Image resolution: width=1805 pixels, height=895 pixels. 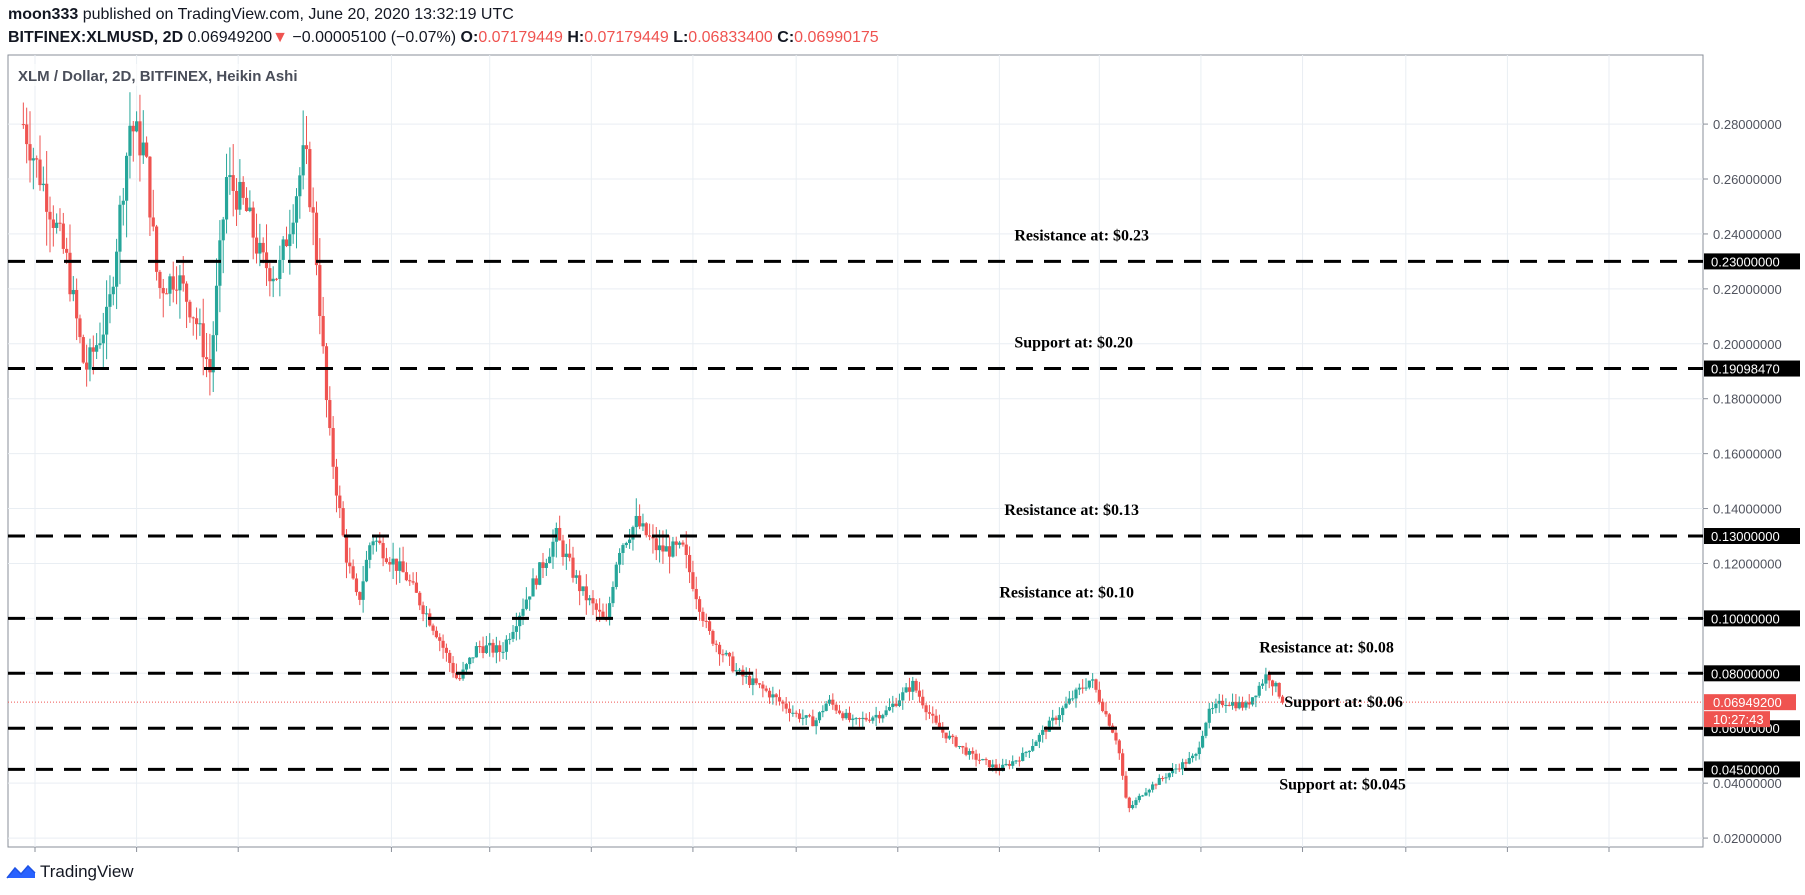 I want to click on y-tick-label: 0.04000000, so click(x=1747, y=783).